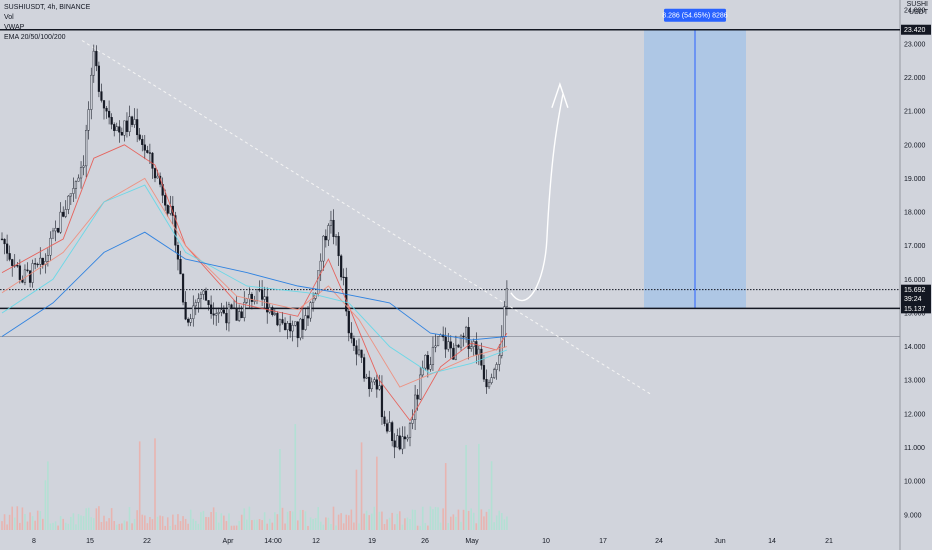 This screenshot has width=932, height=550. What do you see at coordinates (14, 27) in the screenshot?
I see `legend-vwap: VWAP` at bounding box center [14, 27].